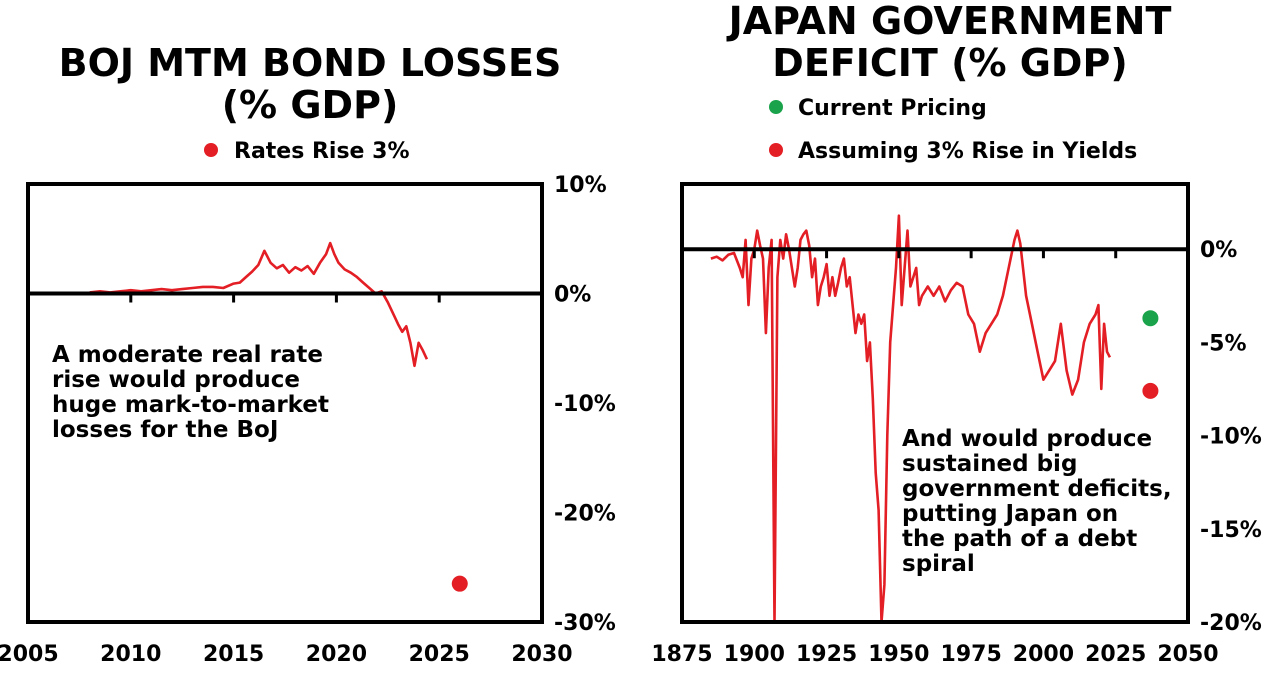  I want to click on left-x-tick-label-2020: 2020, so click(336, 654).